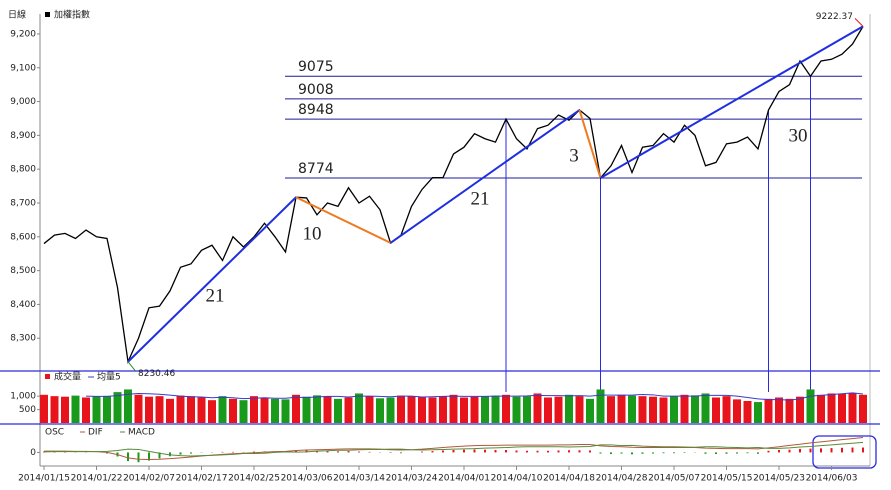  I want to click on x-tick-label: 2014/05/23, so click(779, 479).